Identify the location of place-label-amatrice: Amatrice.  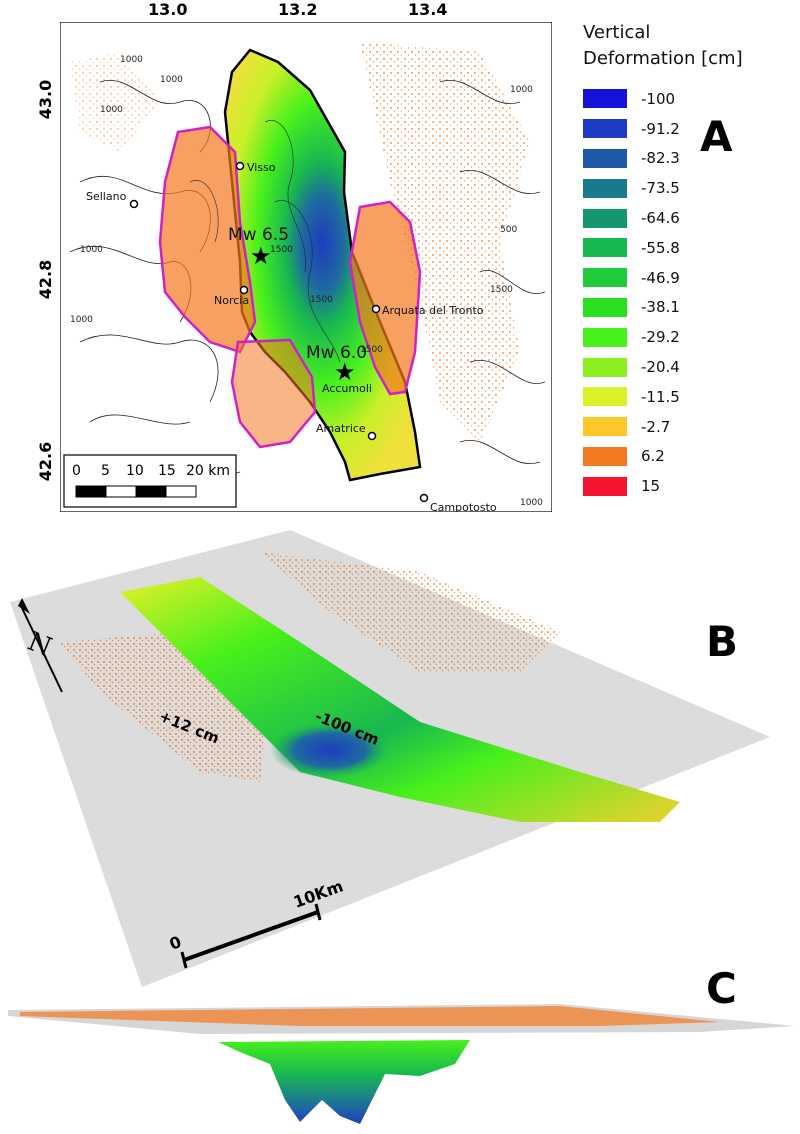
(341, 428).